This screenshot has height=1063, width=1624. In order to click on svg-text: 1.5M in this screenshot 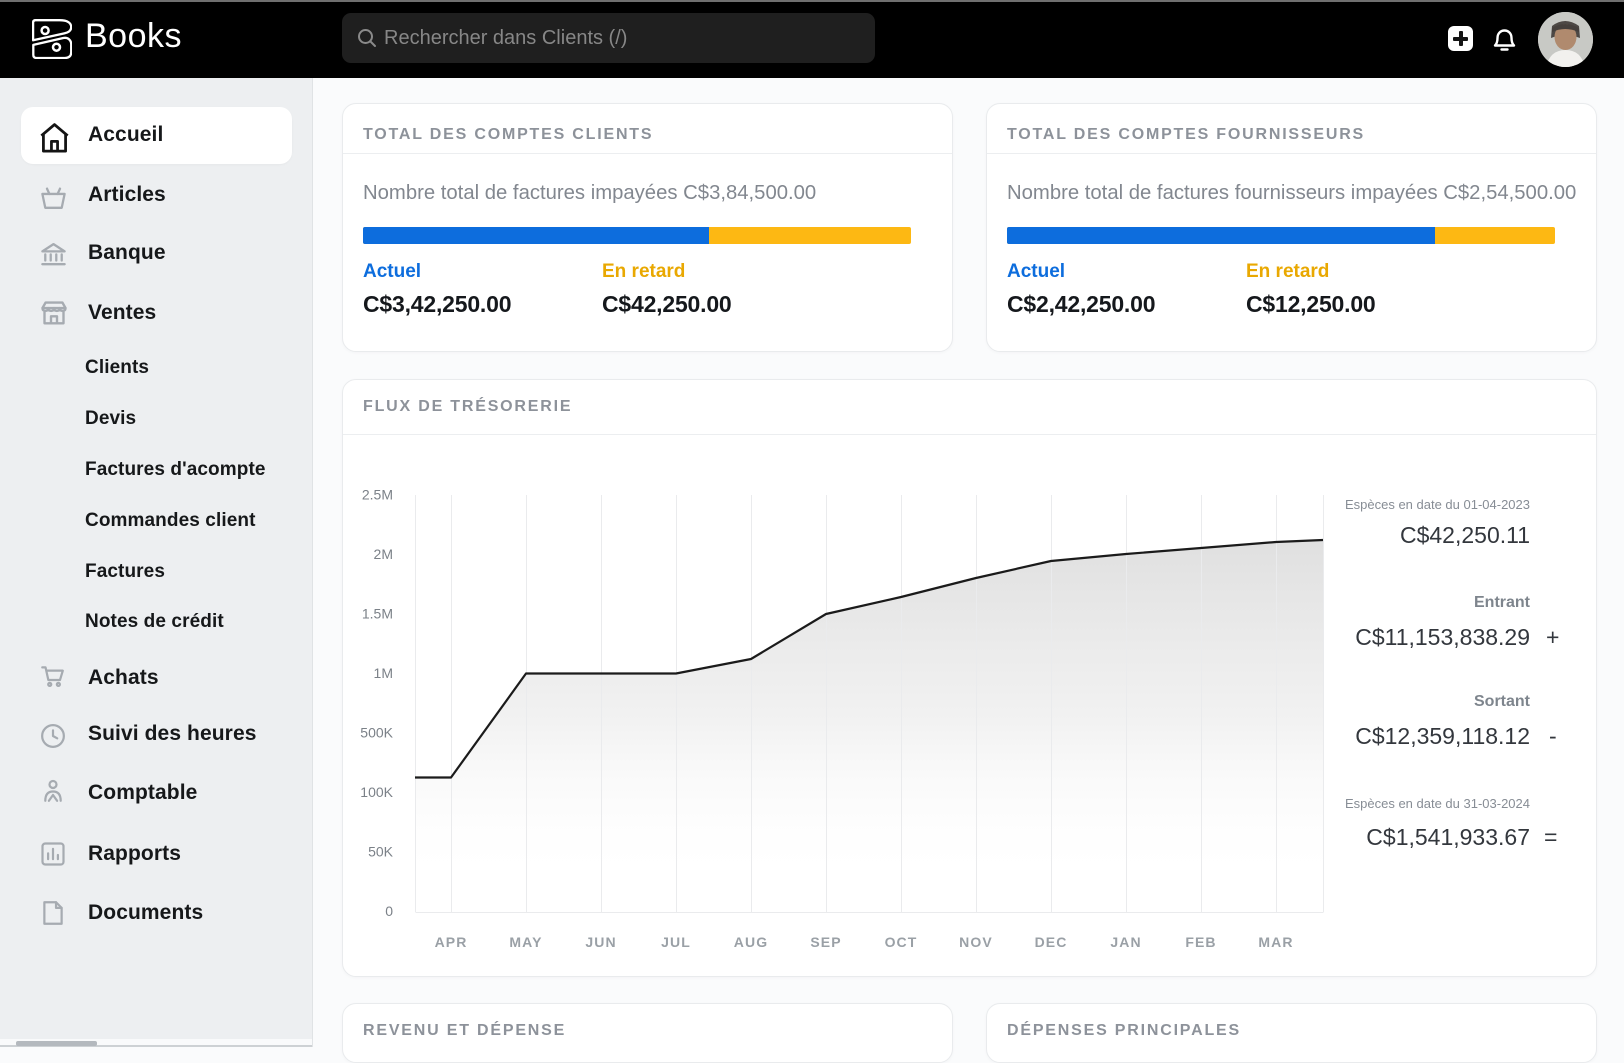, I will do `click(377, 614)`.